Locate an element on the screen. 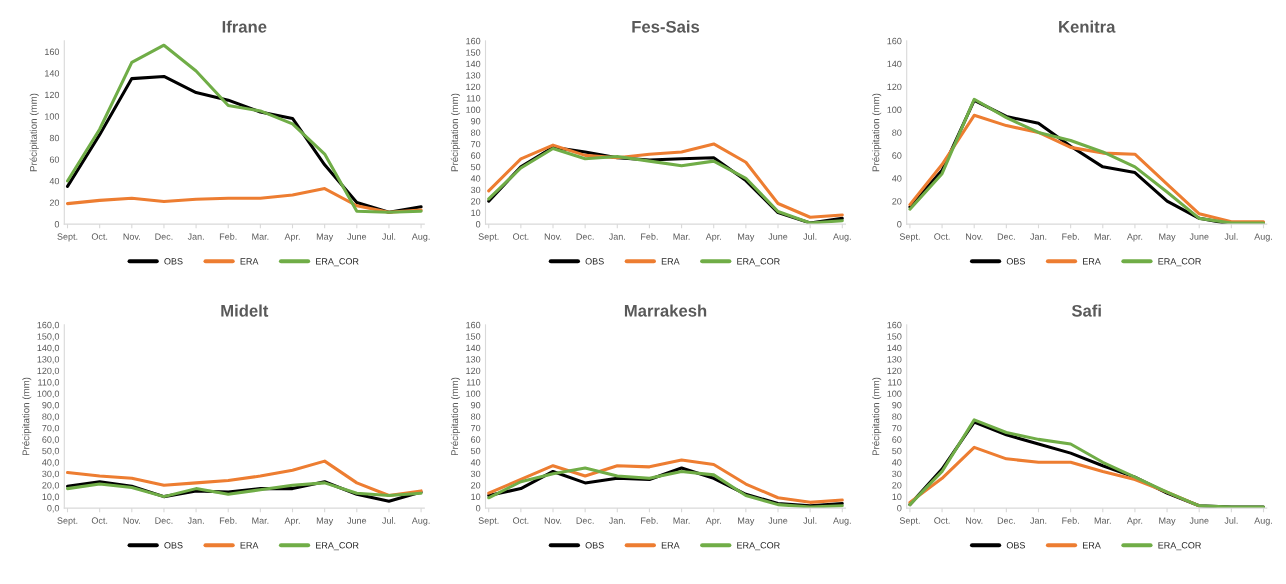 Image resolution: width=1286 pixels, height=584 pixels. x-tick-label: June is located at coordinates (778, 520).